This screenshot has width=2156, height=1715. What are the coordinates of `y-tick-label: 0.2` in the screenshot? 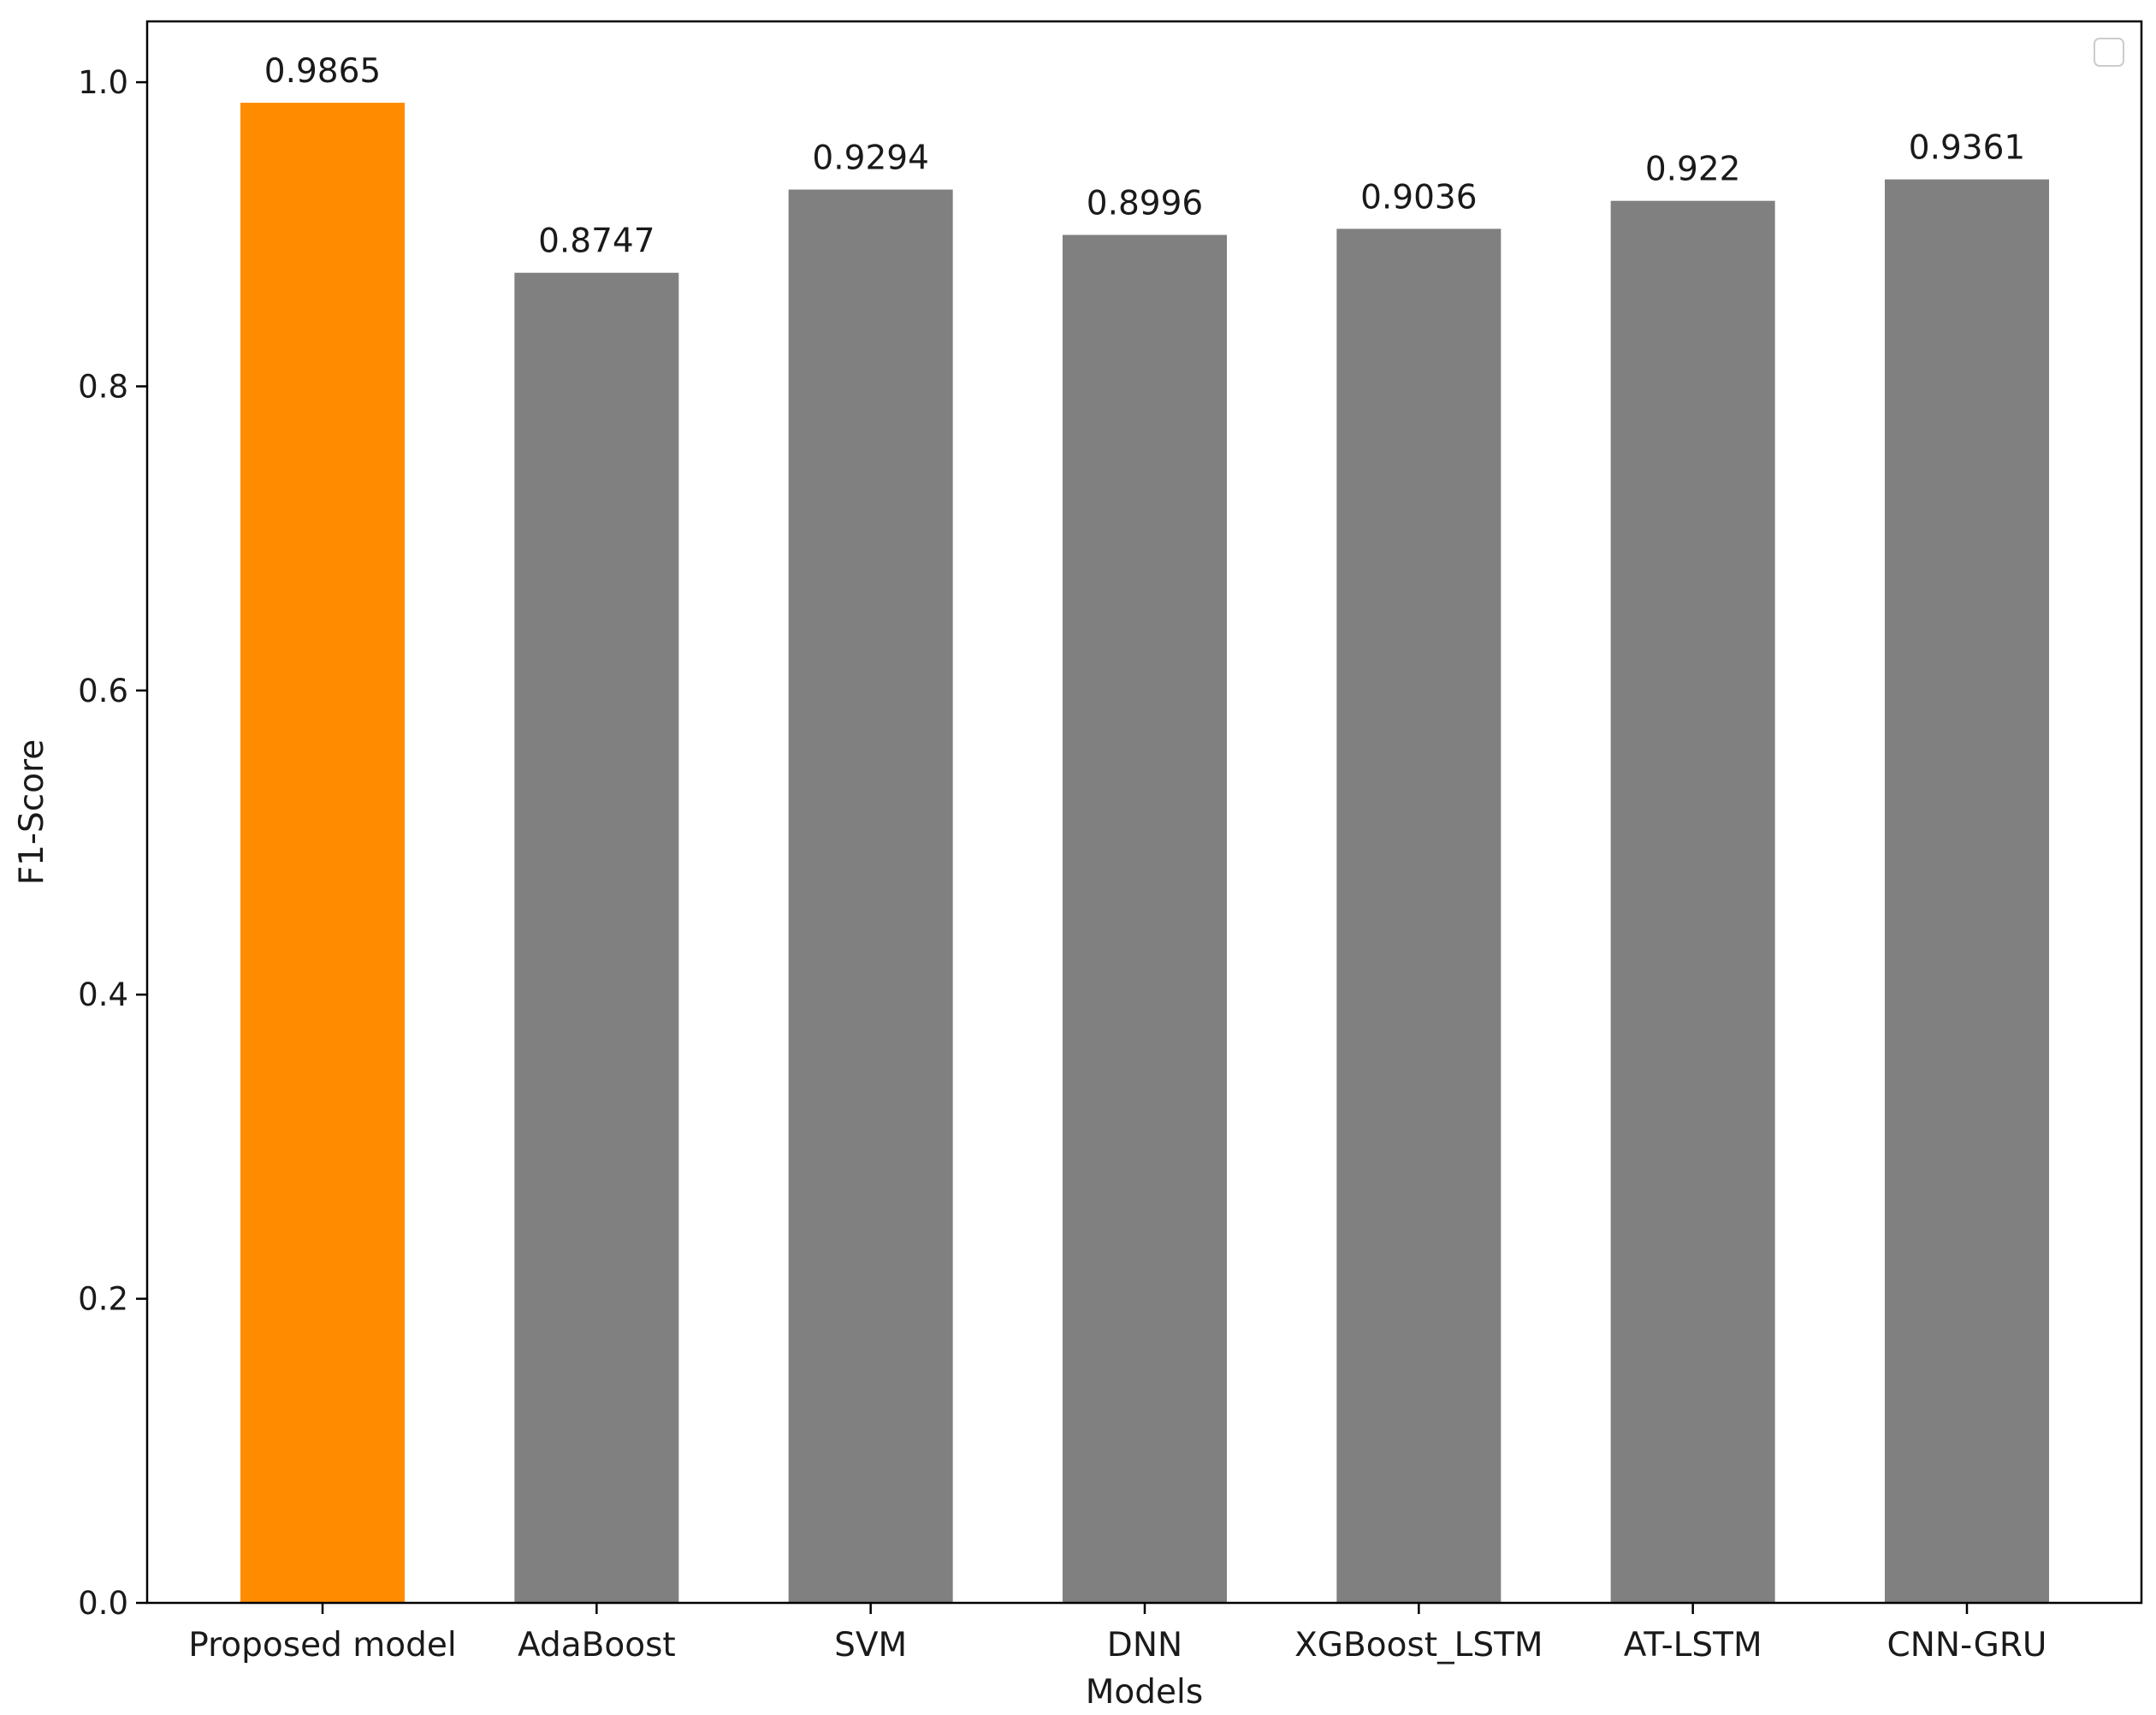 It's located at (103, 1299).